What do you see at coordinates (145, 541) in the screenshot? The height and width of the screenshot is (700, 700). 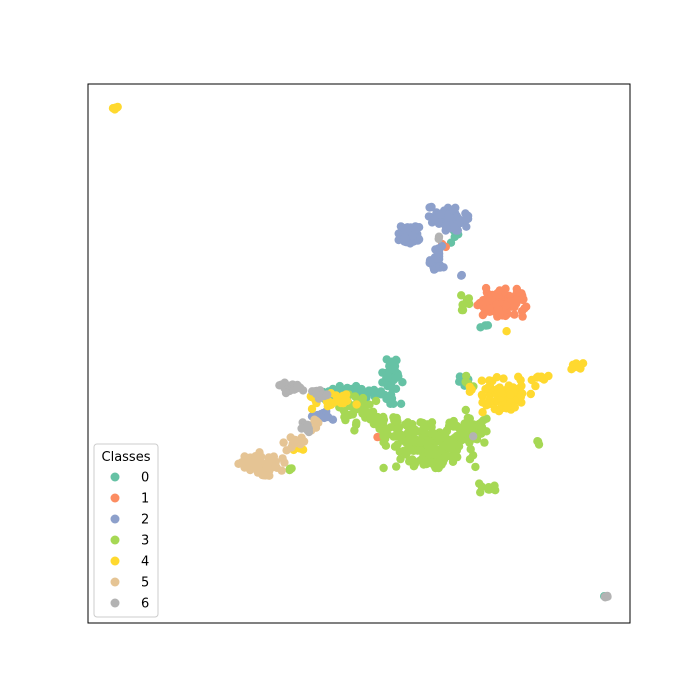 I see `legend-label-3: 3` at bounding box center [145, 541].